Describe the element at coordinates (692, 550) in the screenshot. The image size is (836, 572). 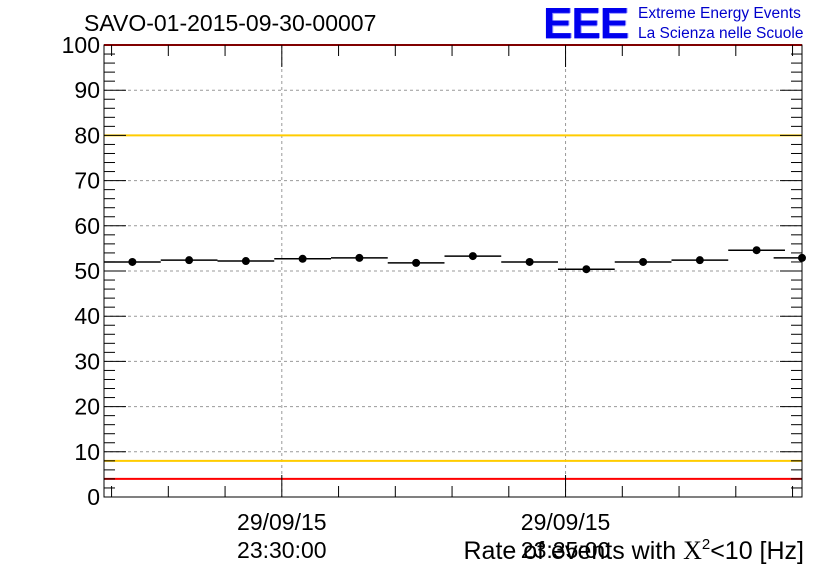
I see `chi-symbol: X` at that location.